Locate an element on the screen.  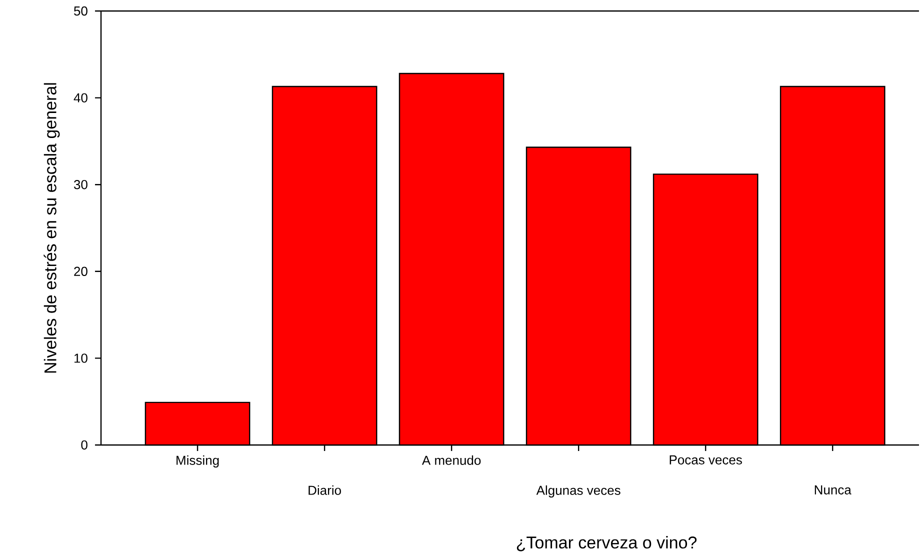
y-tick-label: 20 is located at coordinates (81, 271).